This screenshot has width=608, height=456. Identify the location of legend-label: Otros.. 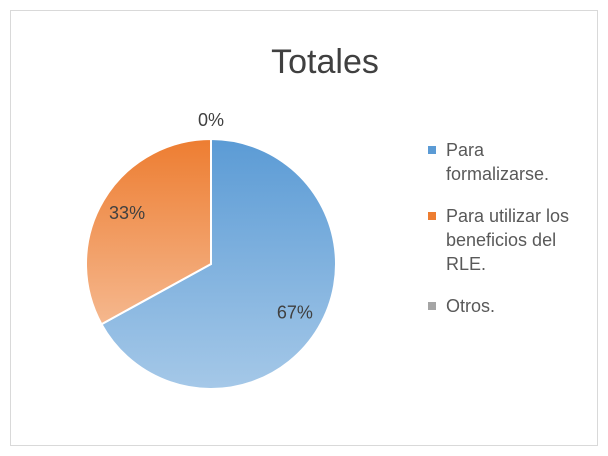
(471, 306).